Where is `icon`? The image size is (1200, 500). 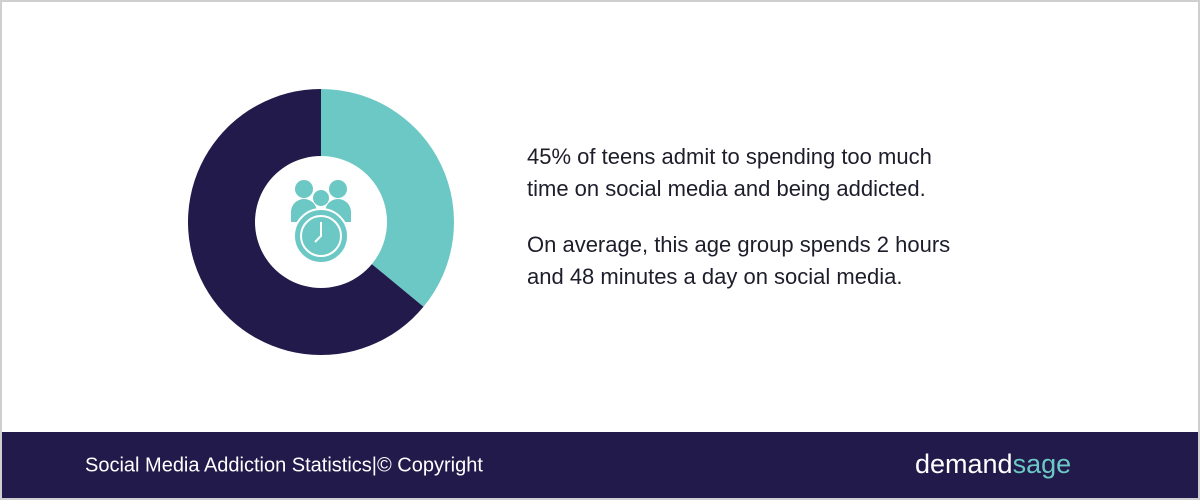
icon is located at coordinates (321, 222).